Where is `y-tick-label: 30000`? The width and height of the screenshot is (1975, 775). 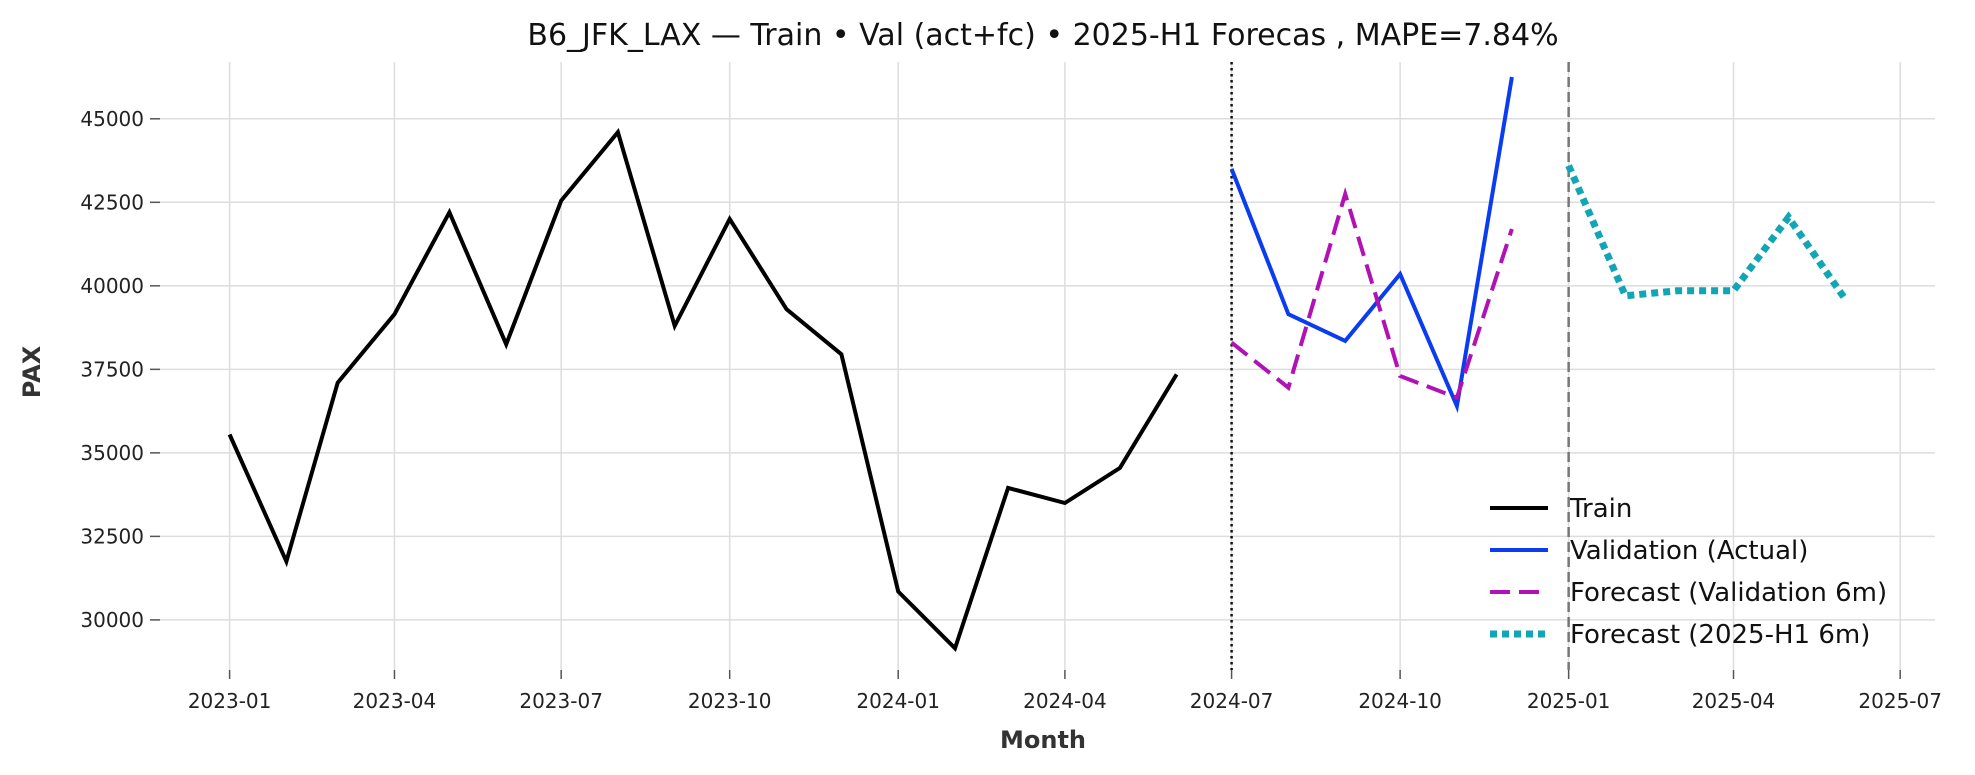 y-tick-label: 30000 is located at coordinates (112, 620).